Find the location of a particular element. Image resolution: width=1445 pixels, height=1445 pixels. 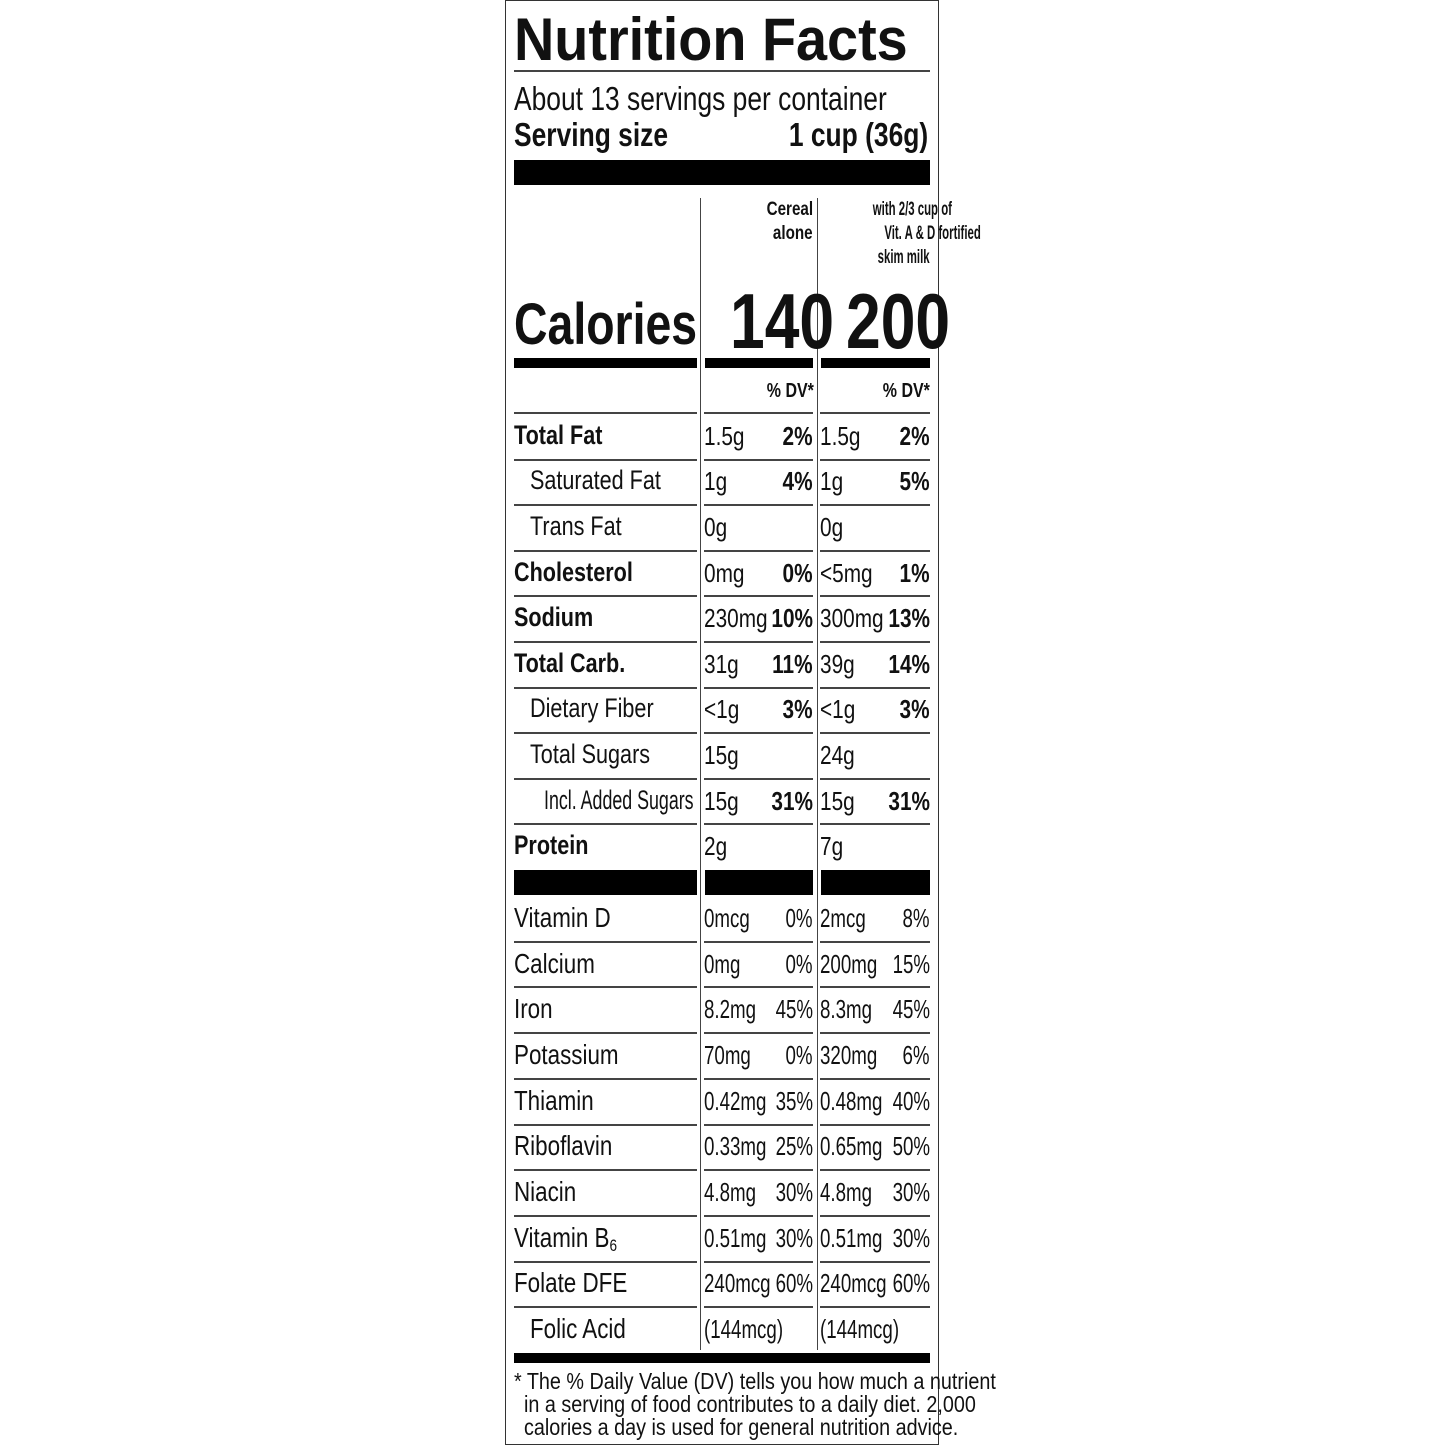

amount-cereal-alone: (144mcg) is located at coordinates (744, 1329).